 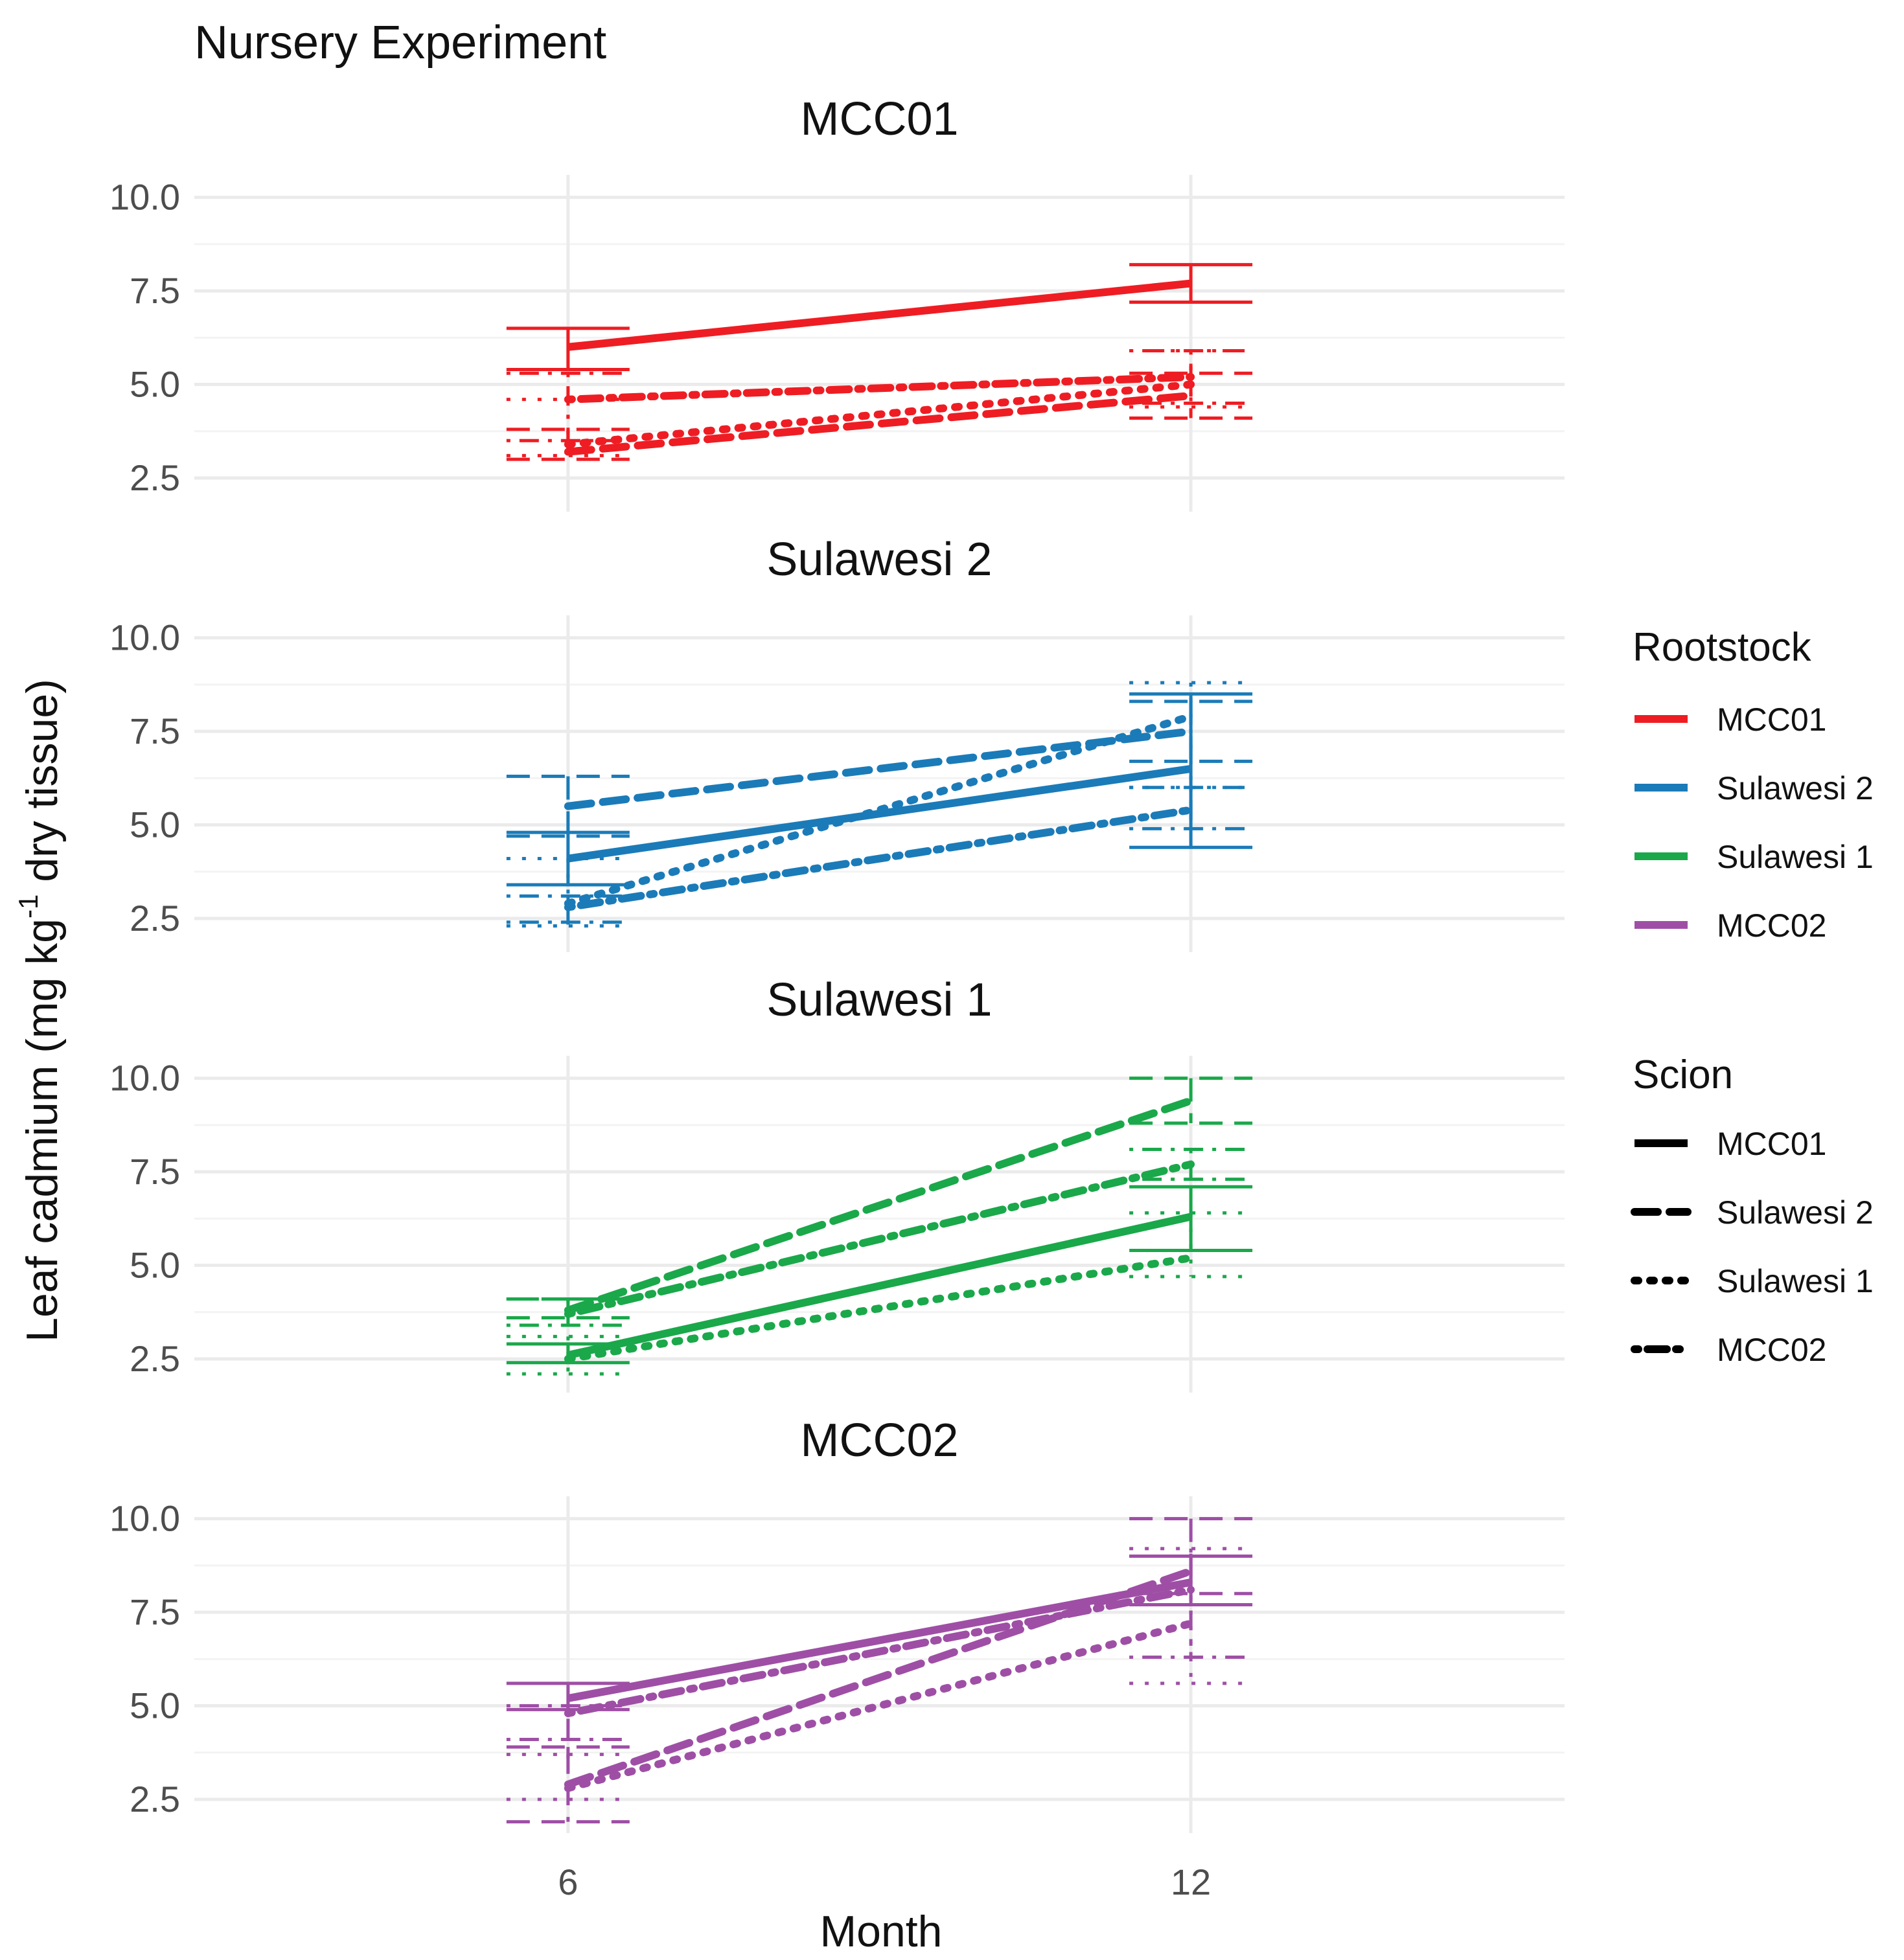 I want to click on legend-scion-title: Scion, so click(x=1683, y=1075).